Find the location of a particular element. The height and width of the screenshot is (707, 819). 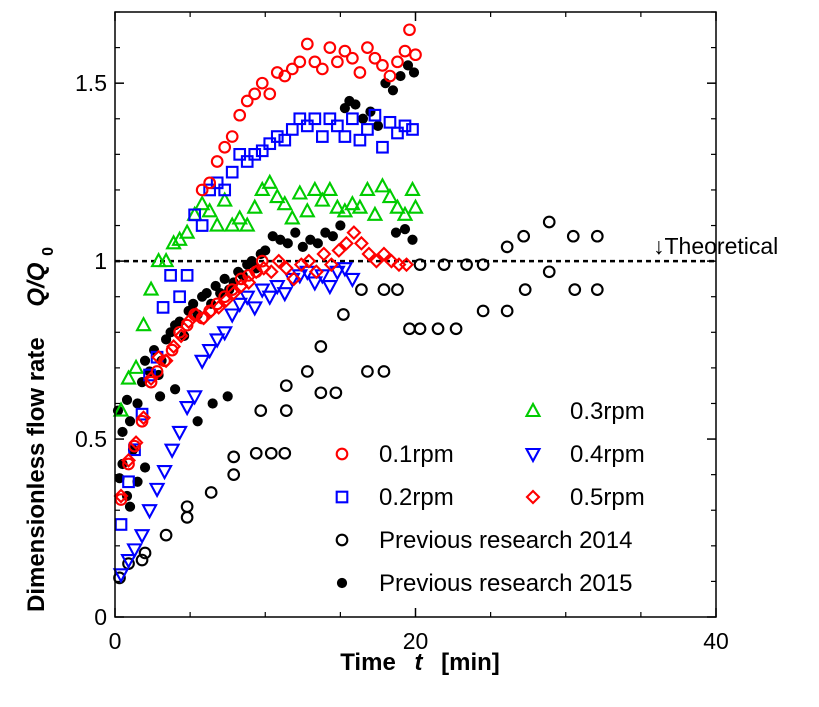

x-axis-title-unit: [min] is located at coordinates (470, 662).